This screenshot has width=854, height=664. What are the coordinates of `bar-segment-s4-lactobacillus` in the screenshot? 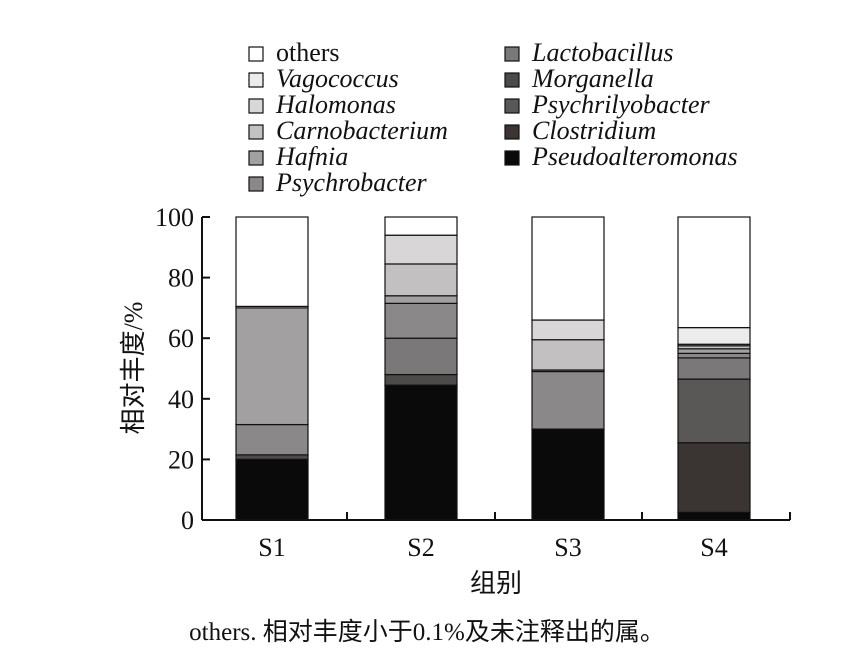 It's located at (714, 368).